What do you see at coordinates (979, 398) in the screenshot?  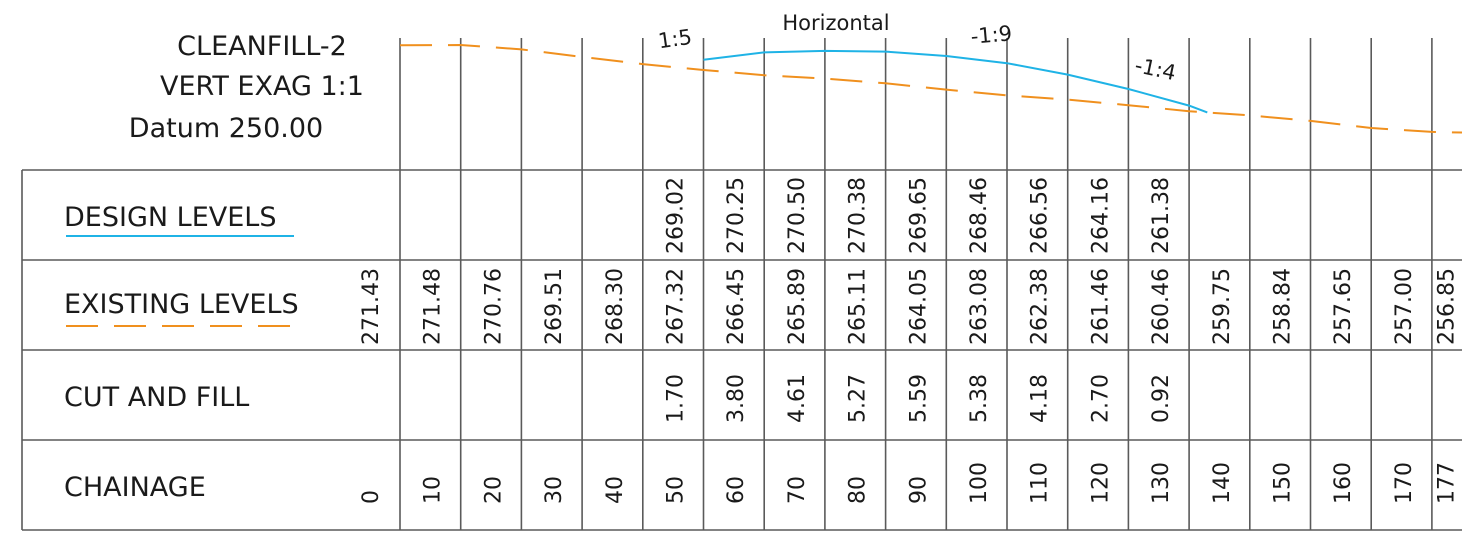 I see `cut-fill-value: 5.38` at bounding box center [979, 398].